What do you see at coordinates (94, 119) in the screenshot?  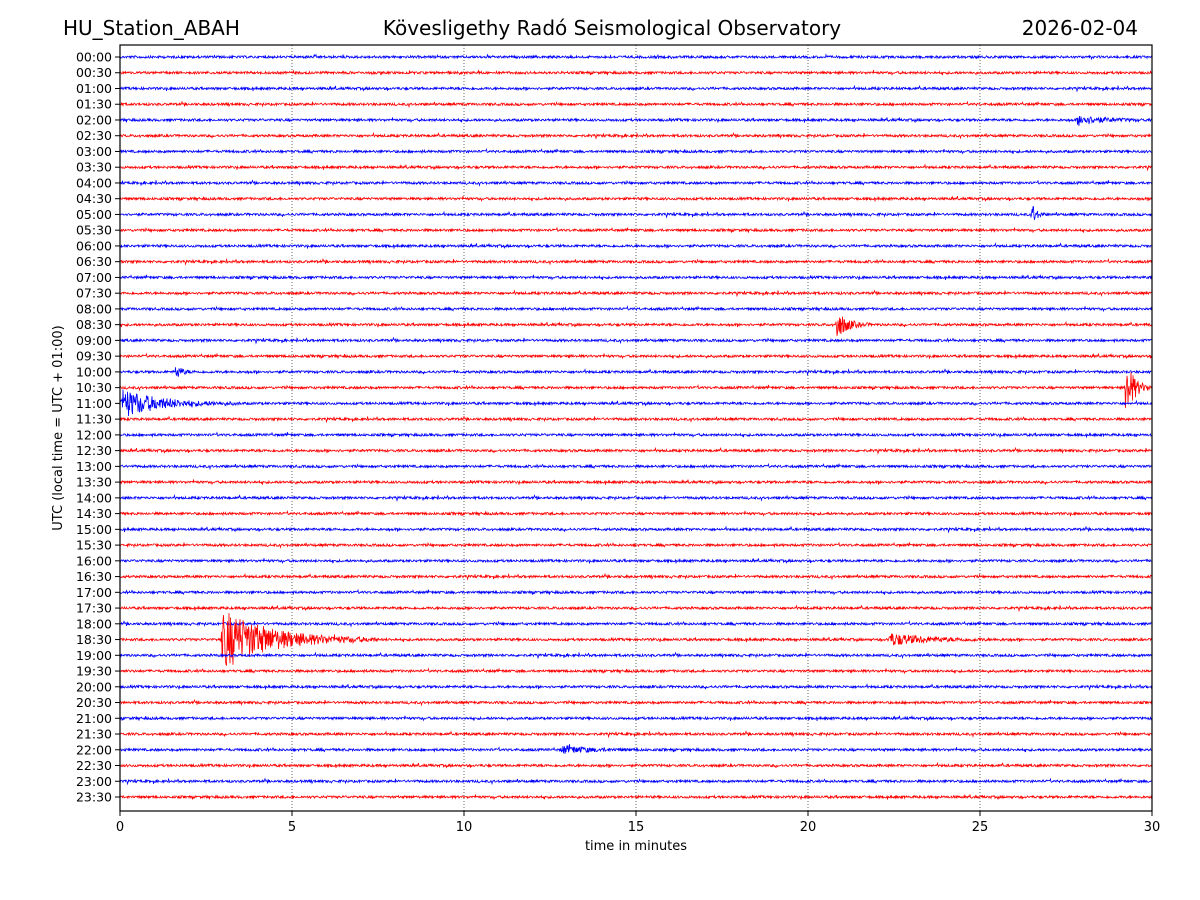 I see `y-tick-label: 02:00` at bounding box center [94, 119].